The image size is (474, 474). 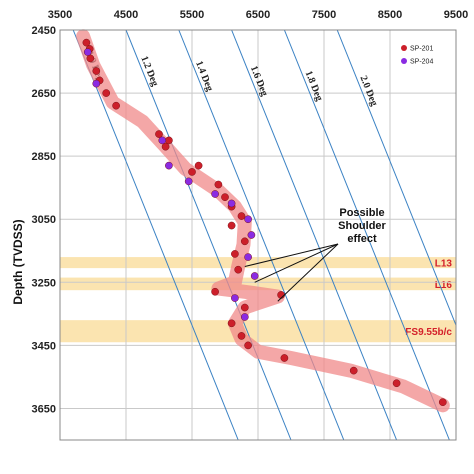 I want to click on y-tick-label: 2450, so click(x=44, y=31).